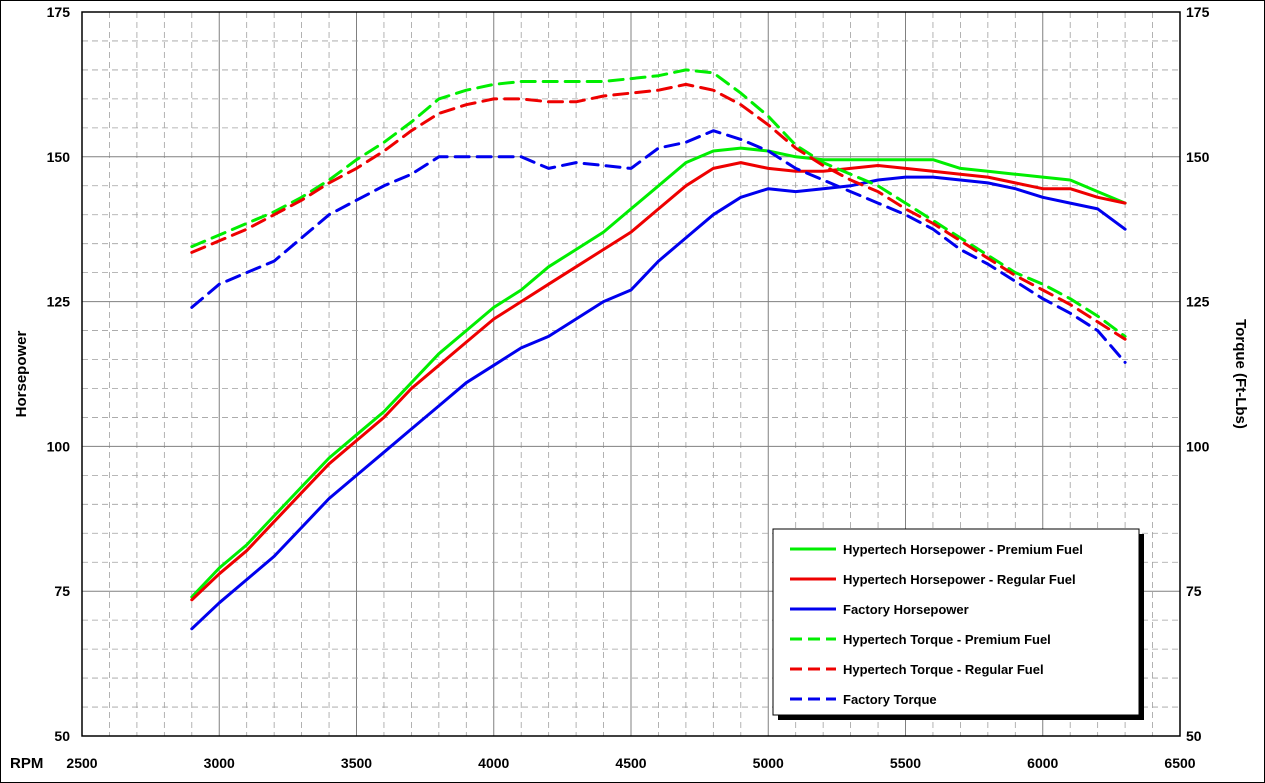  What do you see at coordinates (1198, 446) in the screenshot?
I see `y-tick-label-right: 100` at bounding box center [1198, 446].